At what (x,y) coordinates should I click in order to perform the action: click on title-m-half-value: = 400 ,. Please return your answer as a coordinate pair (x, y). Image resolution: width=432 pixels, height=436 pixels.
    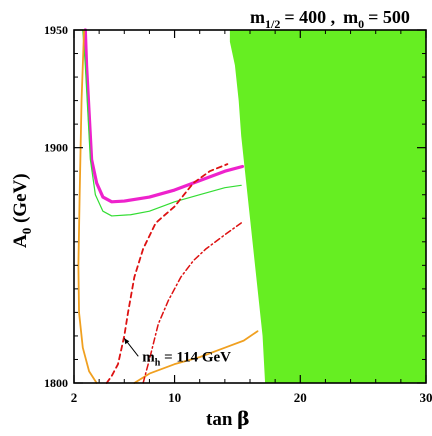
    Looking at the image, I should click on (309, 17).